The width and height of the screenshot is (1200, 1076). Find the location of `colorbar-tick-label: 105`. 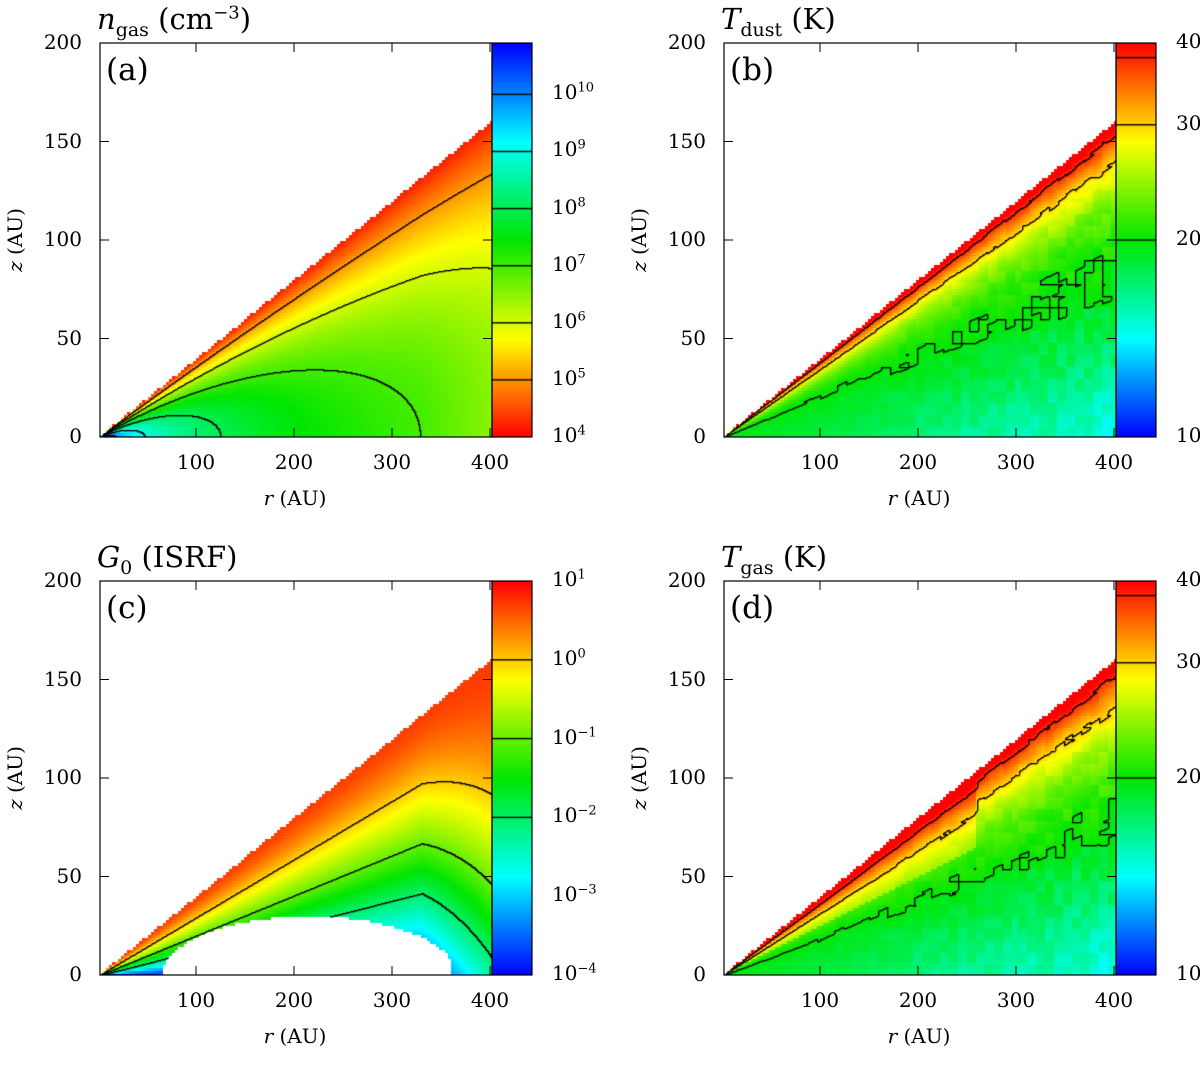

colorbar-tick-label: 105 is located at coordinates (569, 378).